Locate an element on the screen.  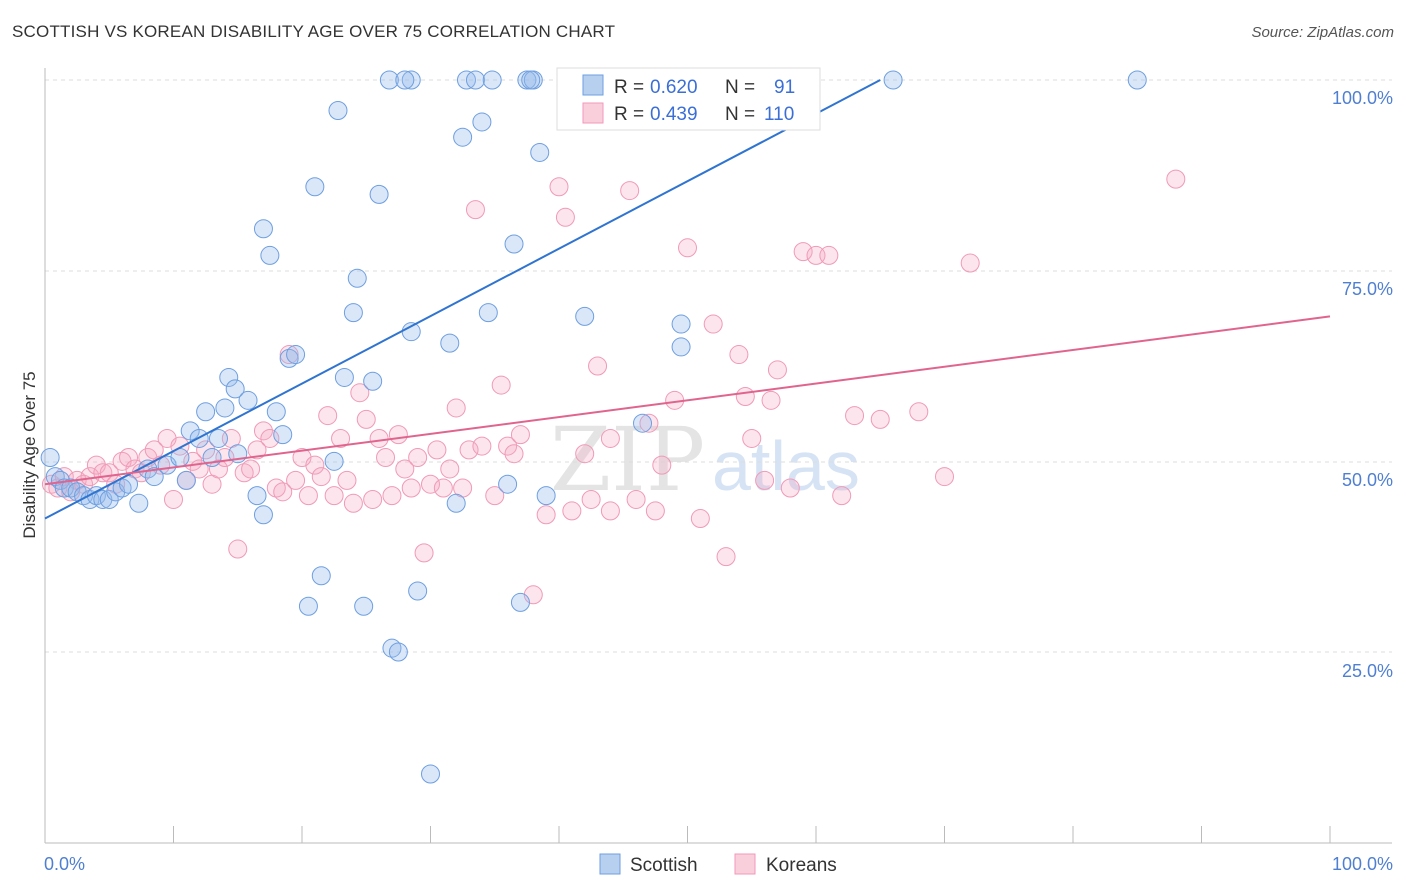
legend-n-label-scottish: N = is located at coordinates (740, 87).